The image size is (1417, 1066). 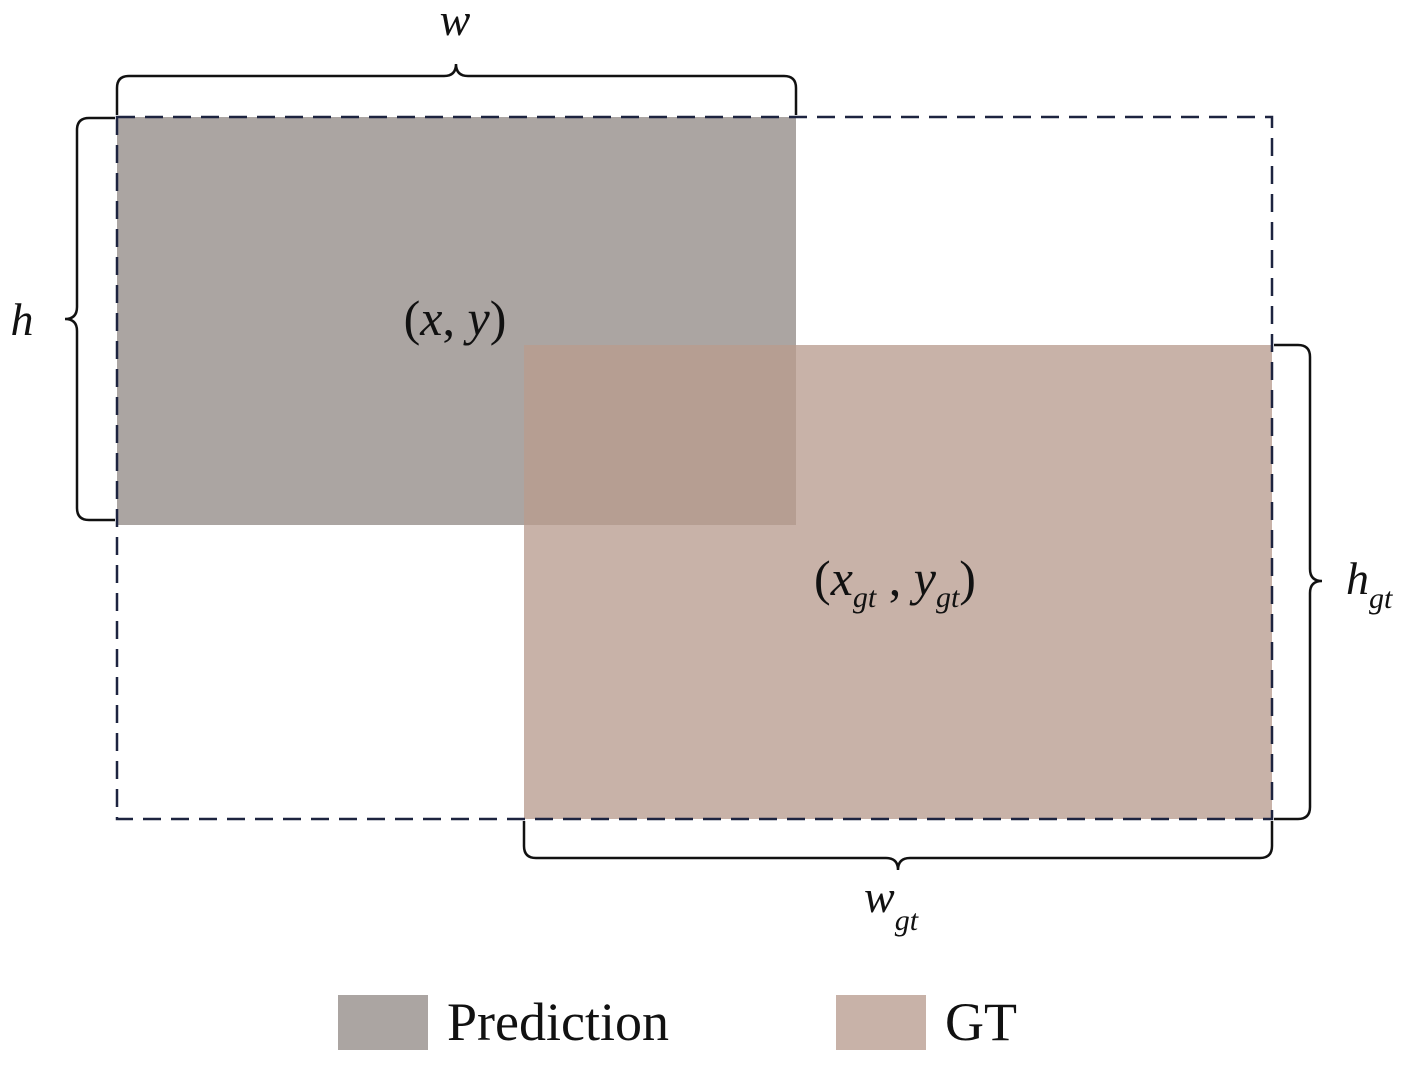 What do you see at coordinates (22, 319) in the screenshot?
I see `label-h: h` at bounding box center [22, 319].